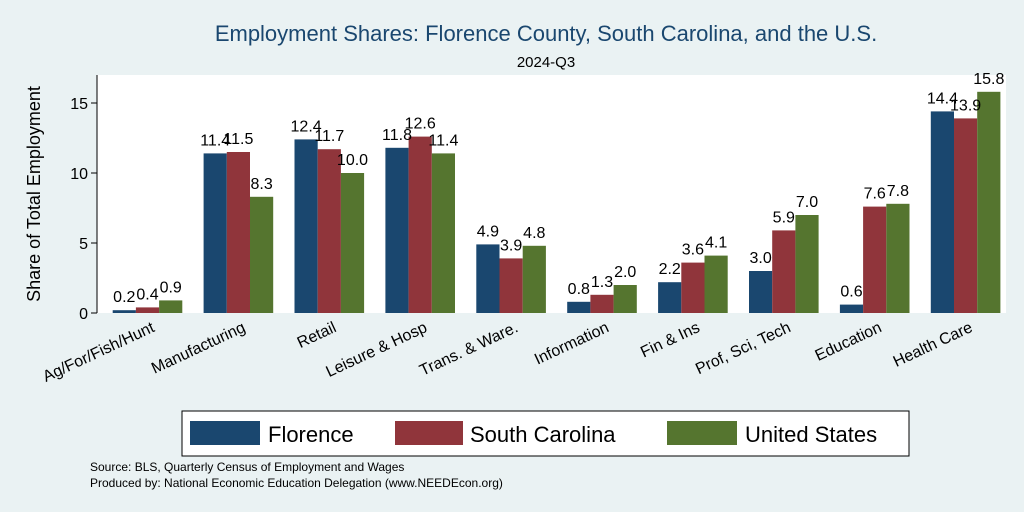  What do you see at coordinates (34, 194) in the screenshot?
I see `y-axis-label: Share of Total Employment` at bounding box center [34, 194].